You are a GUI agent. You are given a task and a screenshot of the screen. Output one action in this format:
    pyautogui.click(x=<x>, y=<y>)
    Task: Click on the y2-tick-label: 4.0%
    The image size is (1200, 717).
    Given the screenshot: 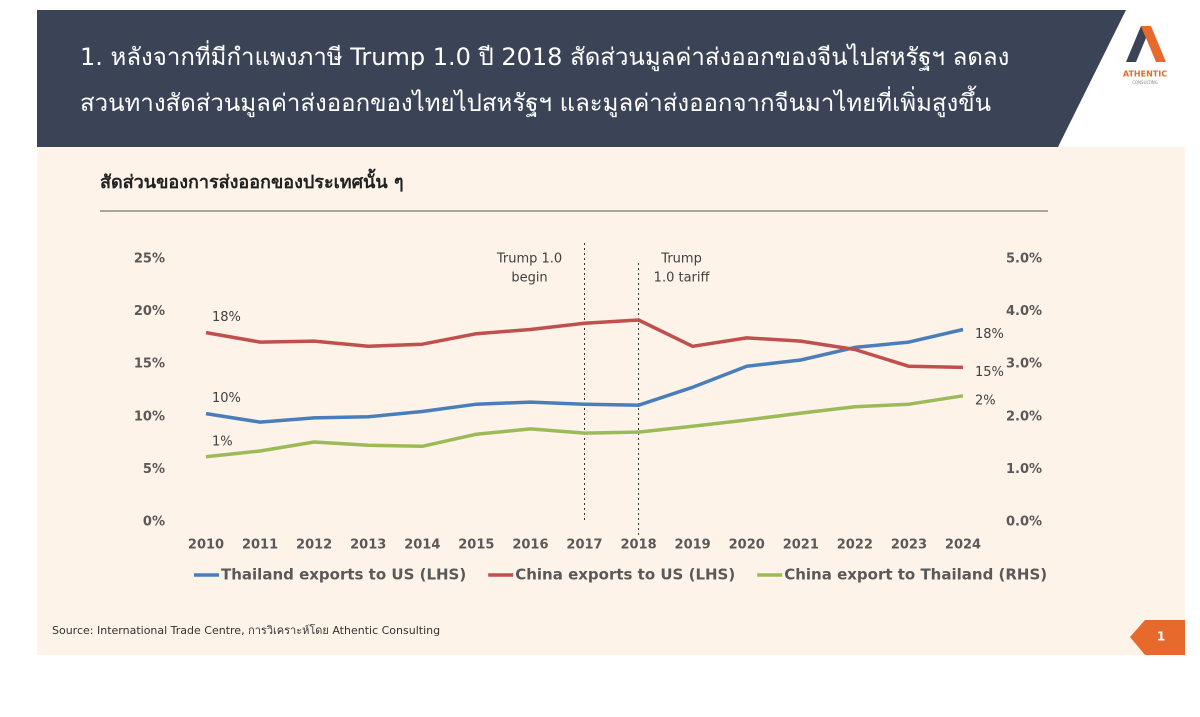 What is the action you would take?
    pyautogui.click(x=1024, y=311)
    